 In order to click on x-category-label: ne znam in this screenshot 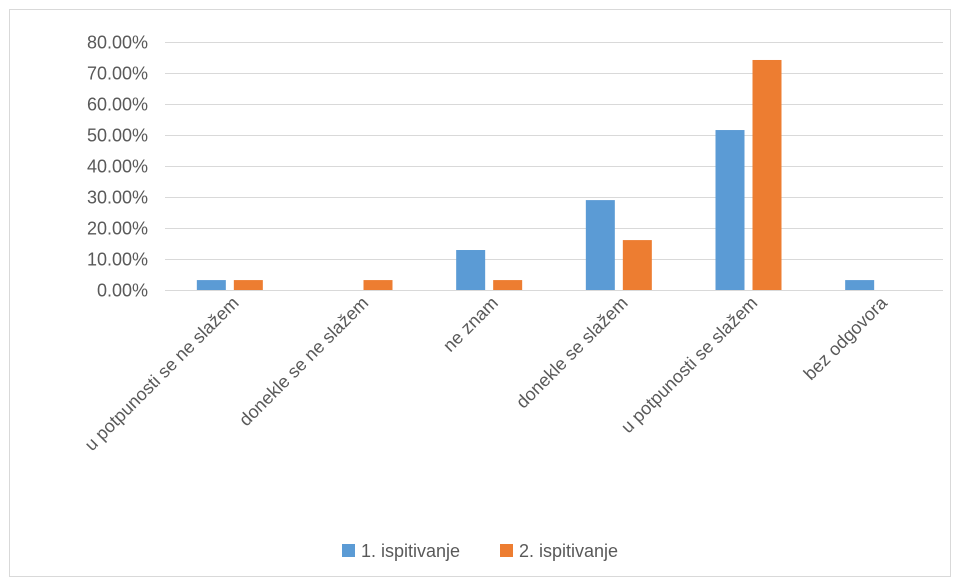, I will do `click(470, 324)`.